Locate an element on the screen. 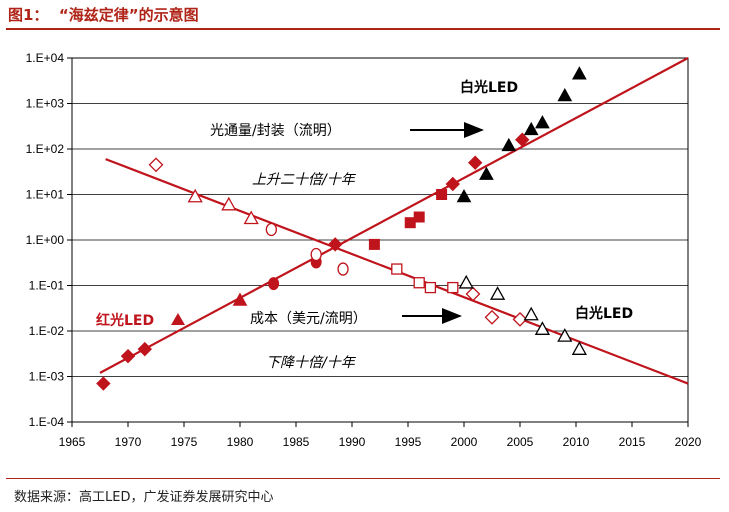 This screenshot has width=729, height=512. source-note: 数据来源：高工LED，广发证券发展研究中心 is located at coordinates (144, 497).